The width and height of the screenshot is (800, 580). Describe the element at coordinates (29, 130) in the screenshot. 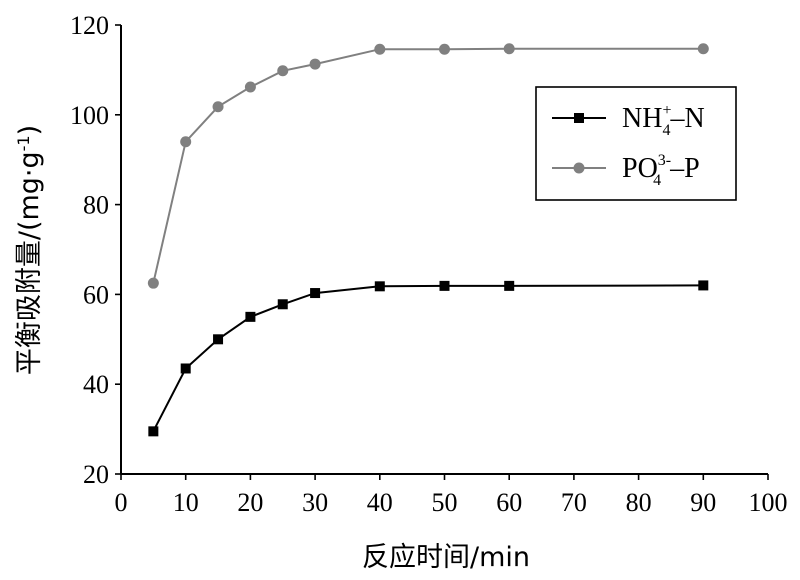

I see `y-axis-title-end: )` at that location.